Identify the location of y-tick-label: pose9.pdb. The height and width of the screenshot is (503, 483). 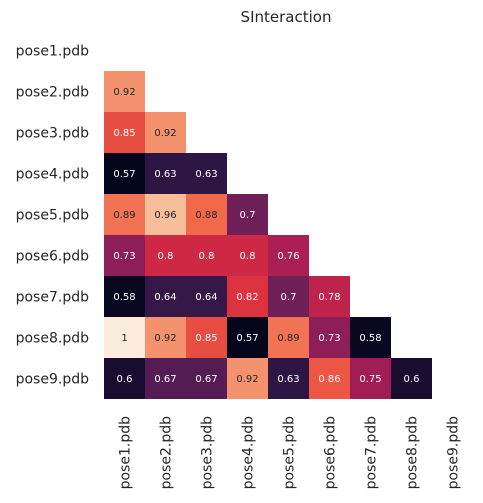
(52, 380).